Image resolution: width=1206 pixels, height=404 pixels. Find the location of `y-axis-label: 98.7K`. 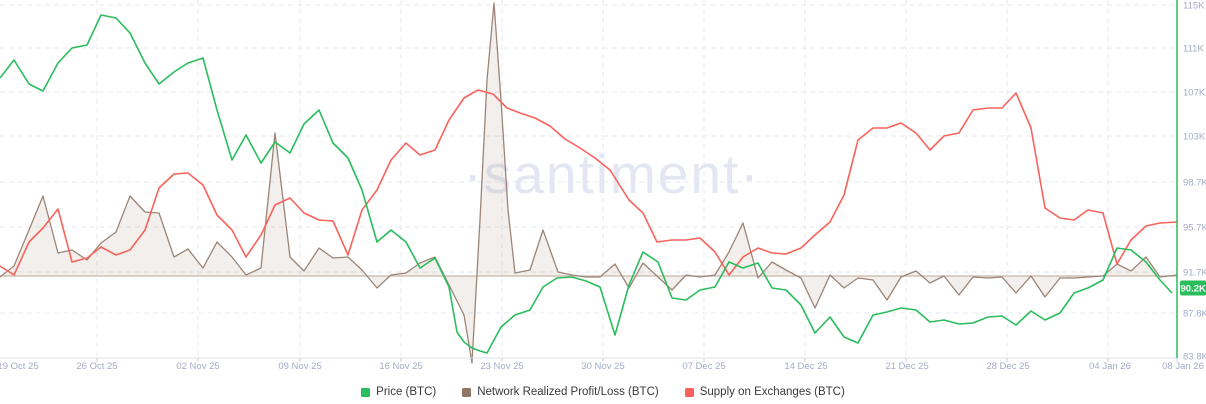

y-axis-label: 98.7K is located at coordinates (1194, 183).